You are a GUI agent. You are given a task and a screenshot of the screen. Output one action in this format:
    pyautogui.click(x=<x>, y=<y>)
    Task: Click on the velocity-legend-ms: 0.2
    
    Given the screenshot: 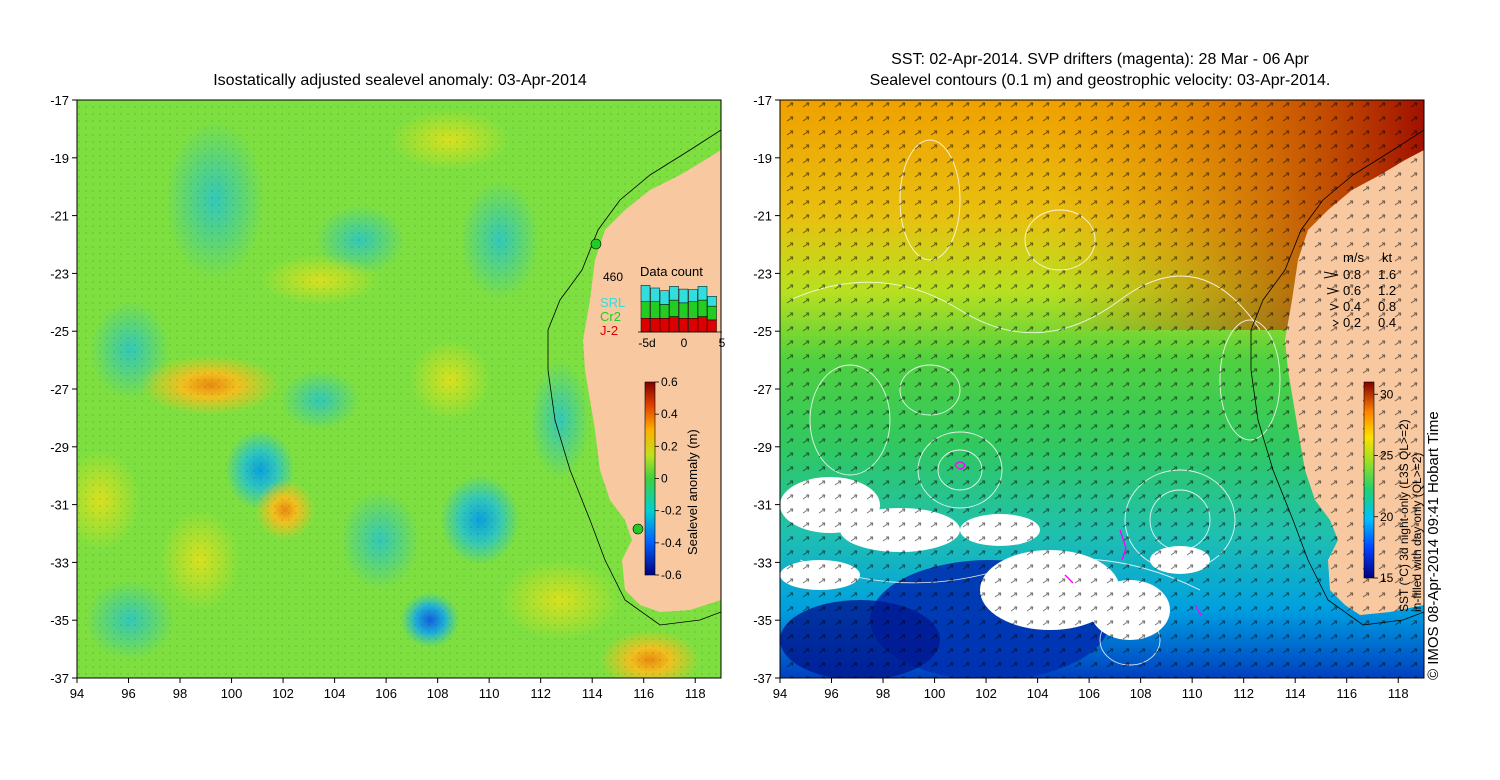 What is the action you would take?
    pyautogui.click(x=1352, y=322)
    